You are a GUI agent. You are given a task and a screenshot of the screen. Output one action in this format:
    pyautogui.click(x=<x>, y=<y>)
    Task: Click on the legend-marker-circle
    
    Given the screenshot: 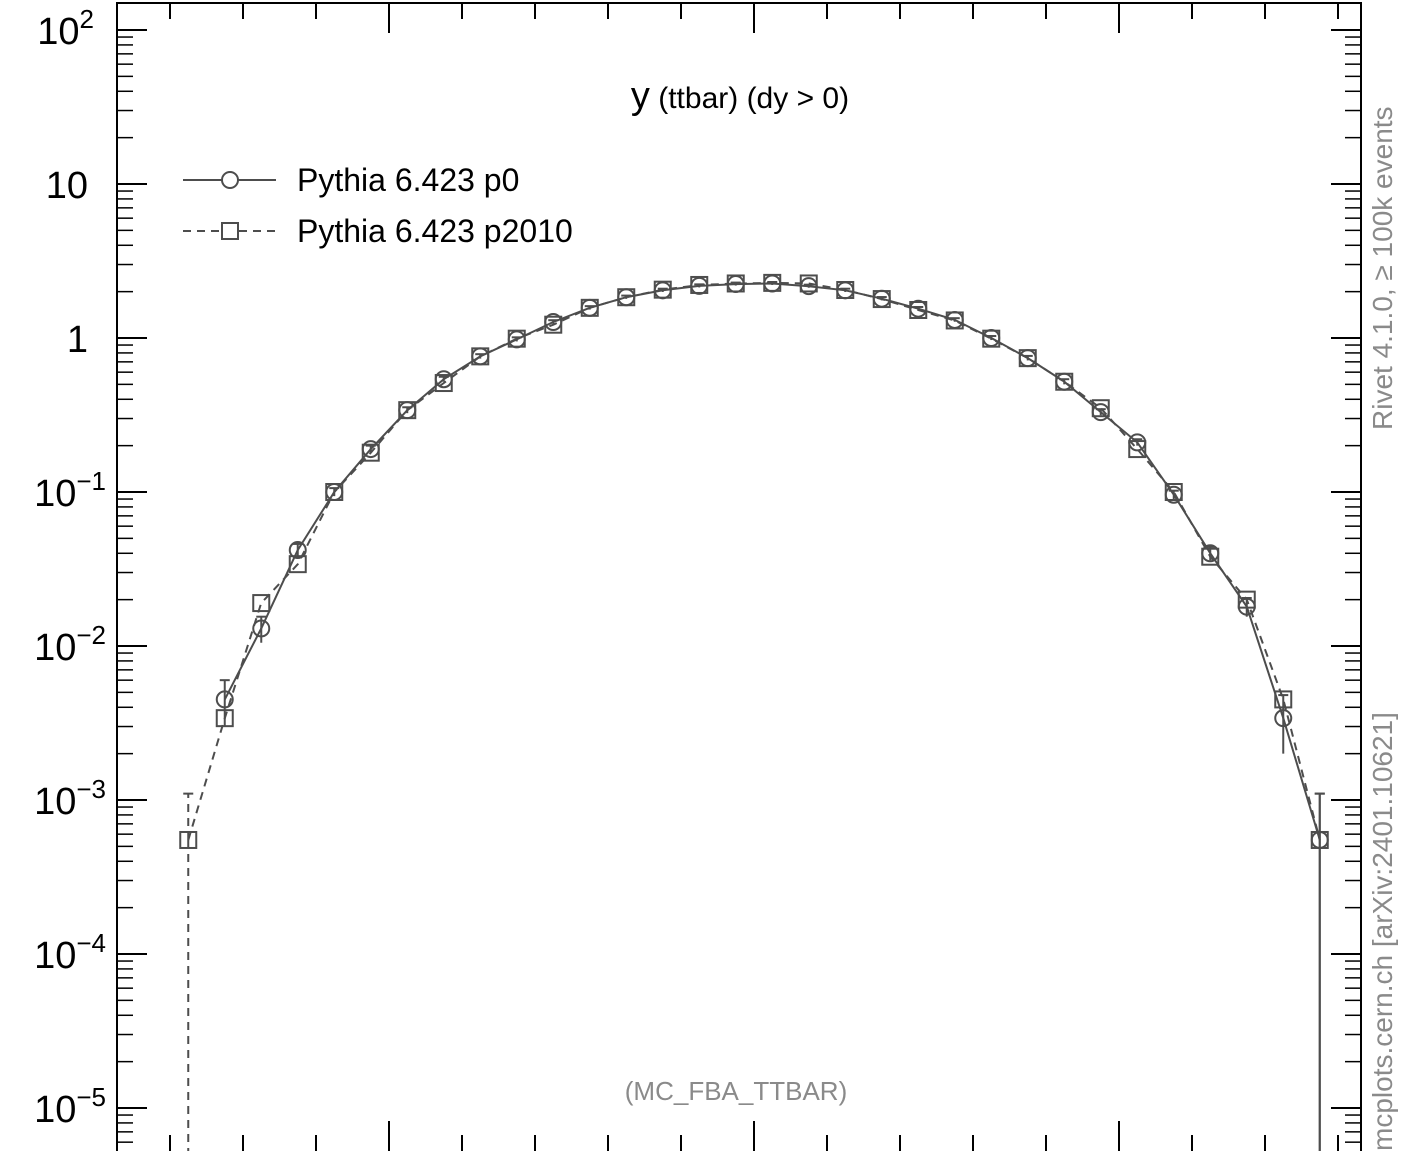 What is the action you would take?
    pyautogui.click(x=230, y=180)
    